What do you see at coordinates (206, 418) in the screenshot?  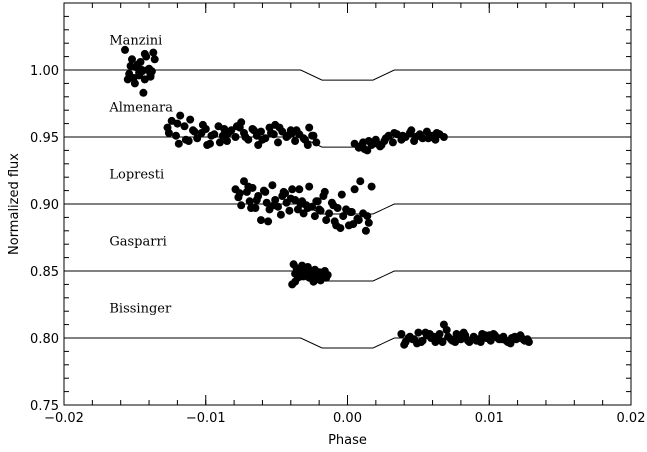 I see `x-tick-label: −0.01` at bounding box center [206, 418].